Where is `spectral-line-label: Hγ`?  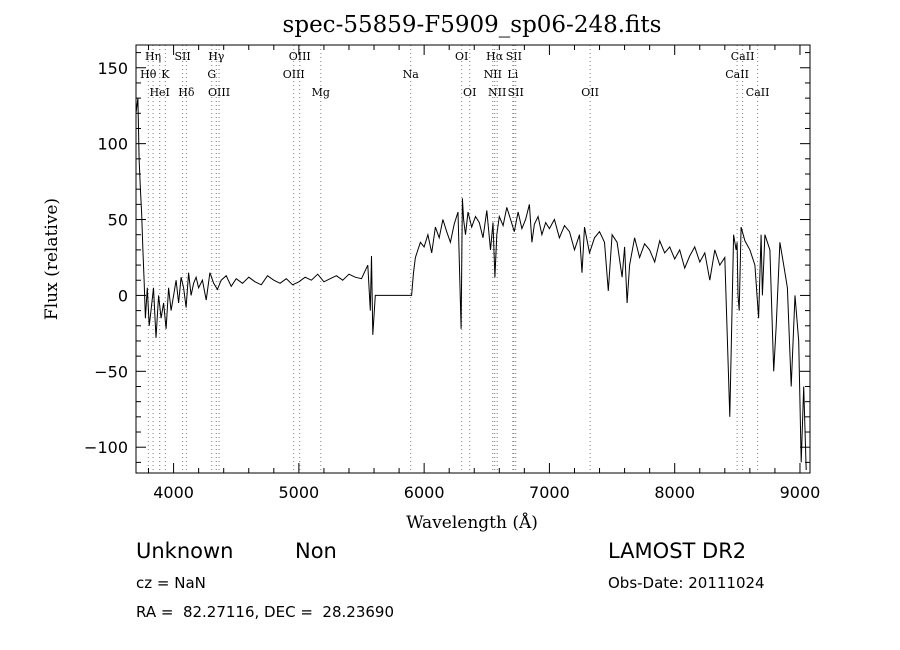 spectral-line-label: Hγ is located at coordinates (216, 56).